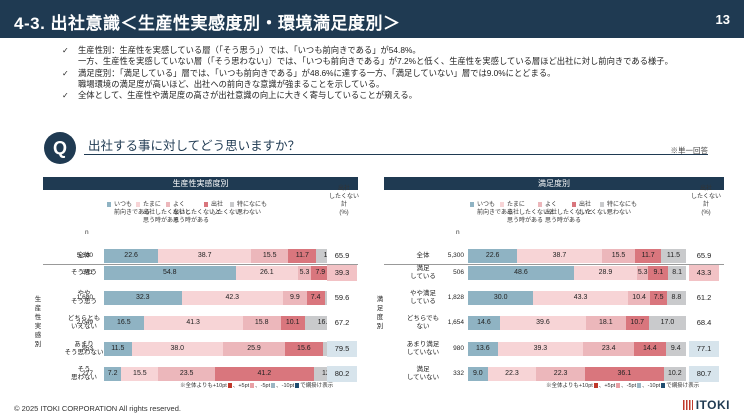 The image size is (744, 418). I want to click on bar-segment: 54.8, so click(170, 273).